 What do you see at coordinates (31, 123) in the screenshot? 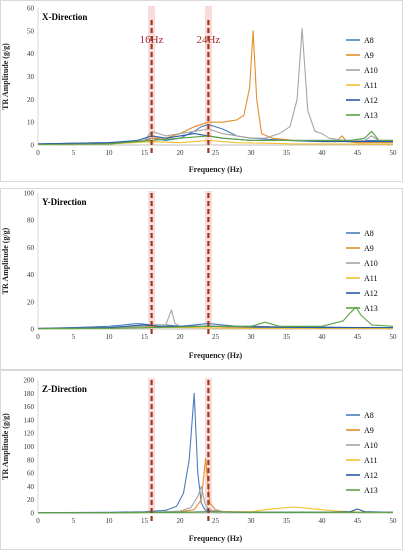
I see `y-tick-label: 10` at bounding box center [31, 123].